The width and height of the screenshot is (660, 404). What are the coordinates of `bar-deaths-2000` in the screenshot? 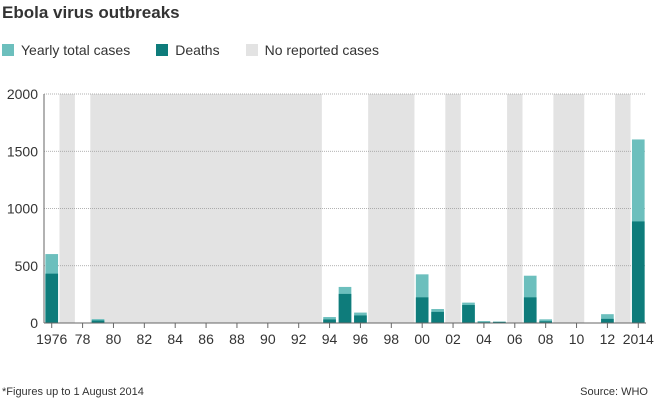 It's located at (422, 310).